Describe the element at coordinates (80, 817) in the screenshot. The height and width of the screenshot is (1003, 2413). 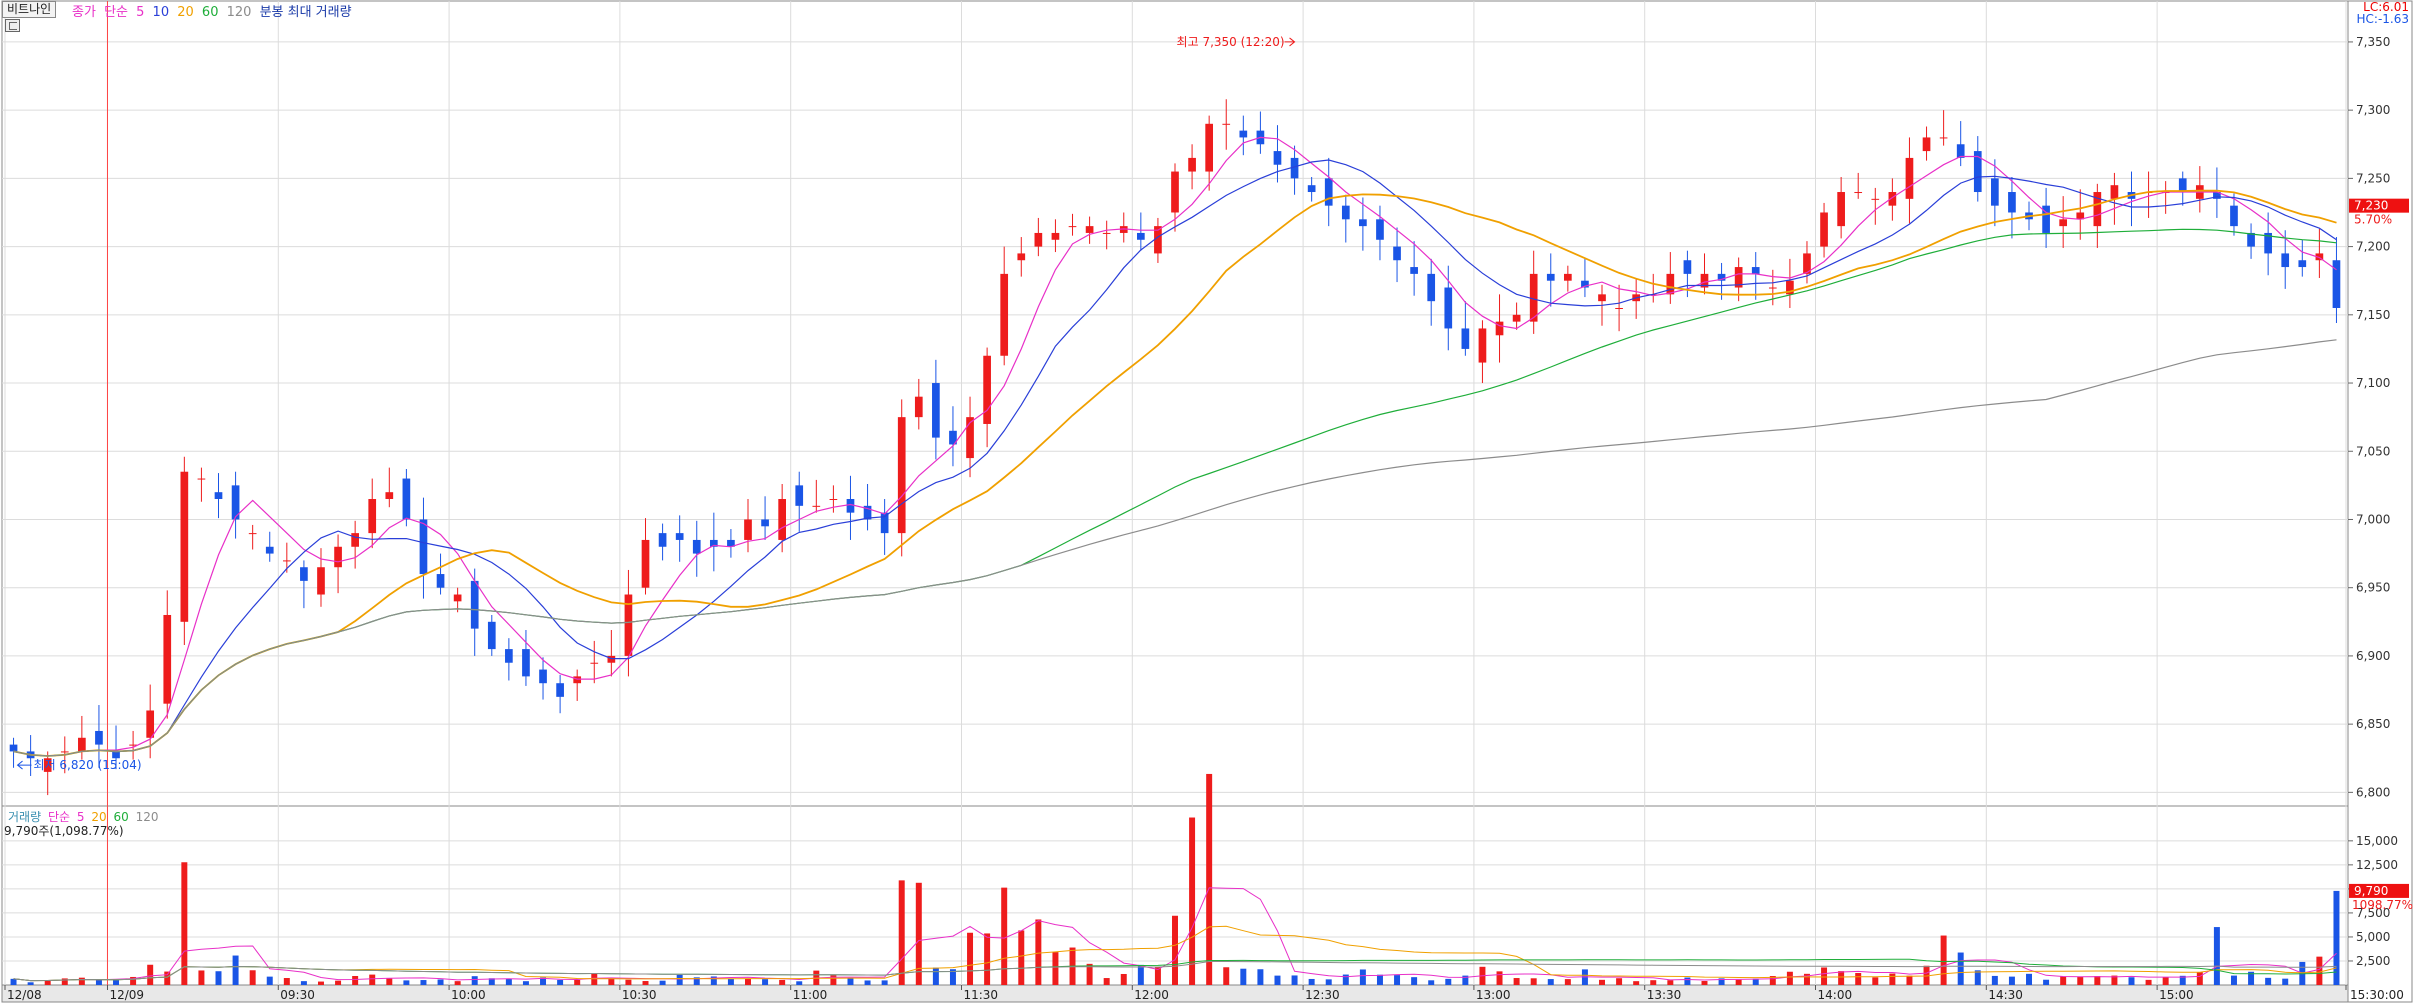
I see `volume-legend-ma5: 5` at that location.